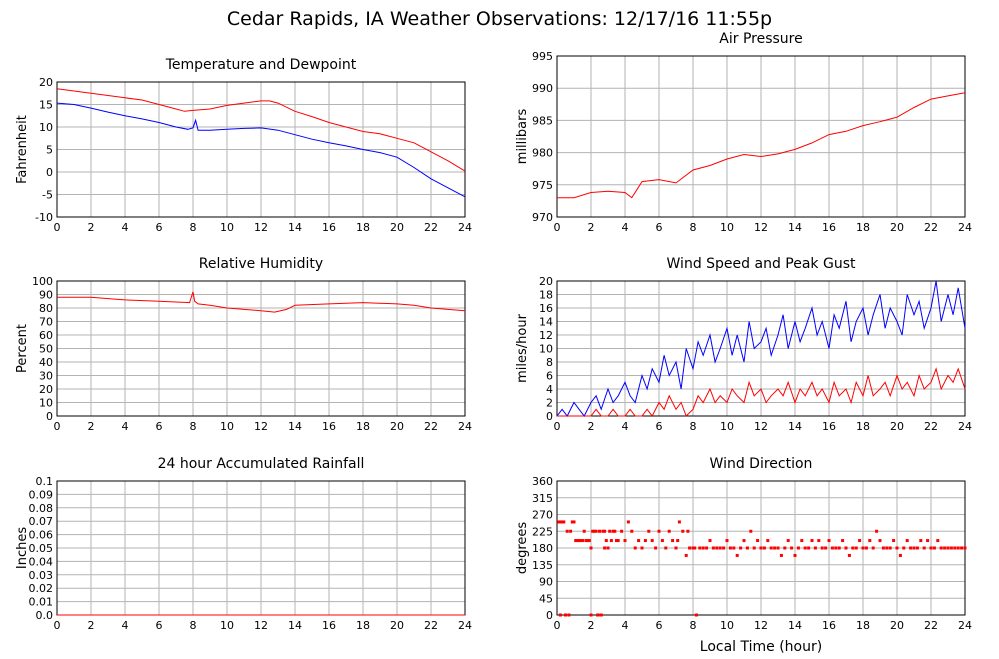  I want to click on y-tick-label: 0.05, so click(41, 548).